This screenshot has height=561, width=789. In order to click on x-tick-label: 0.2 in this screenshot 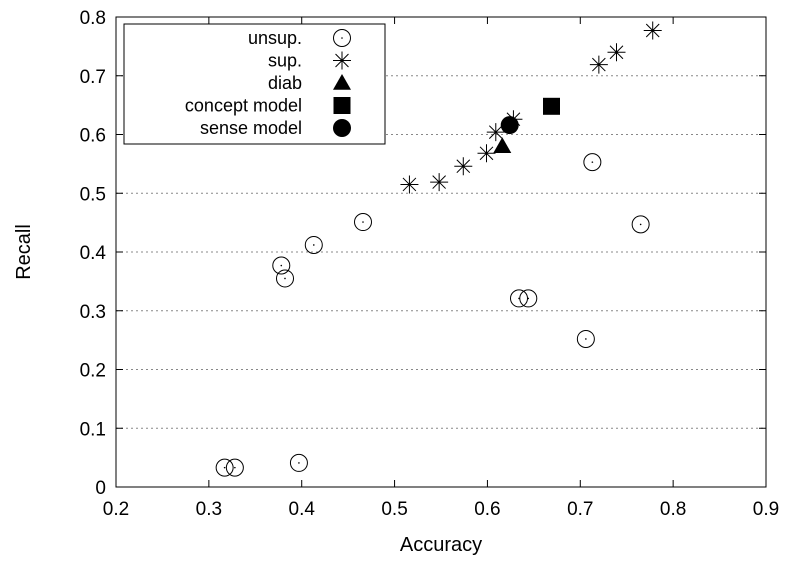, I will do `click(116, 509)`.